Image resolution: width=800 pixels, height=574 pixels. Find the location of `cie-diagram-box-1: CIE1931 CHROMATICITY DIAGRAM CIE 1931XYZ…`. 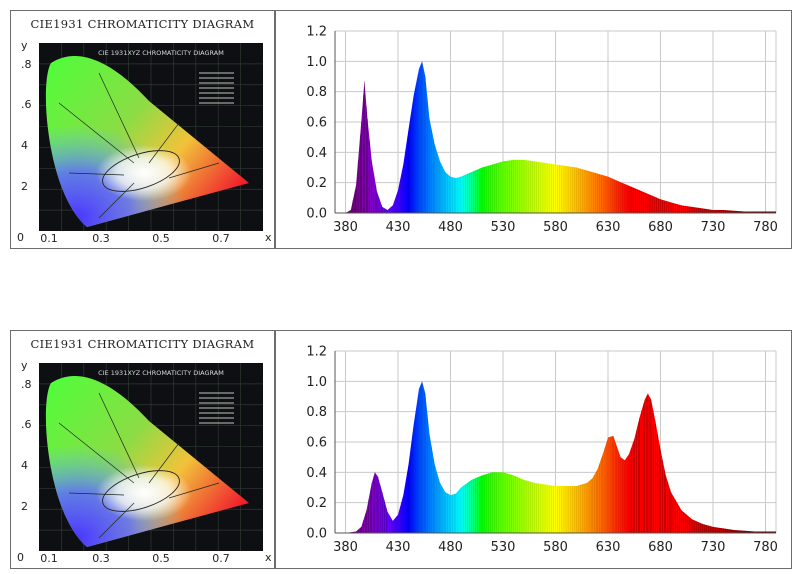

cie-diagram-box-1: CIE1931 CHROMATICITY DIAGRAM CIE 1931XYZ… is located at coordinates (142, 129).